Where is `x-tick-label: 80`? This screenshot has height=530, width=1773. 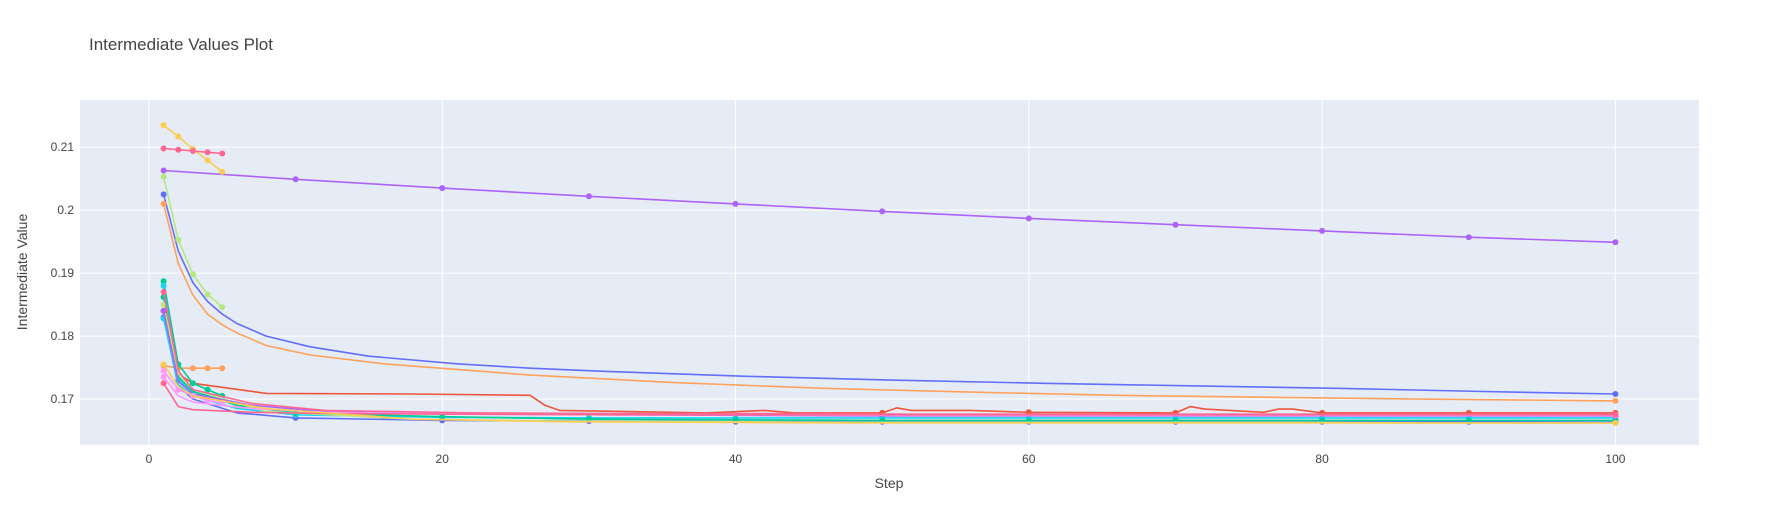 x-tick-label: 80 is located at coordinates (1322, 459).